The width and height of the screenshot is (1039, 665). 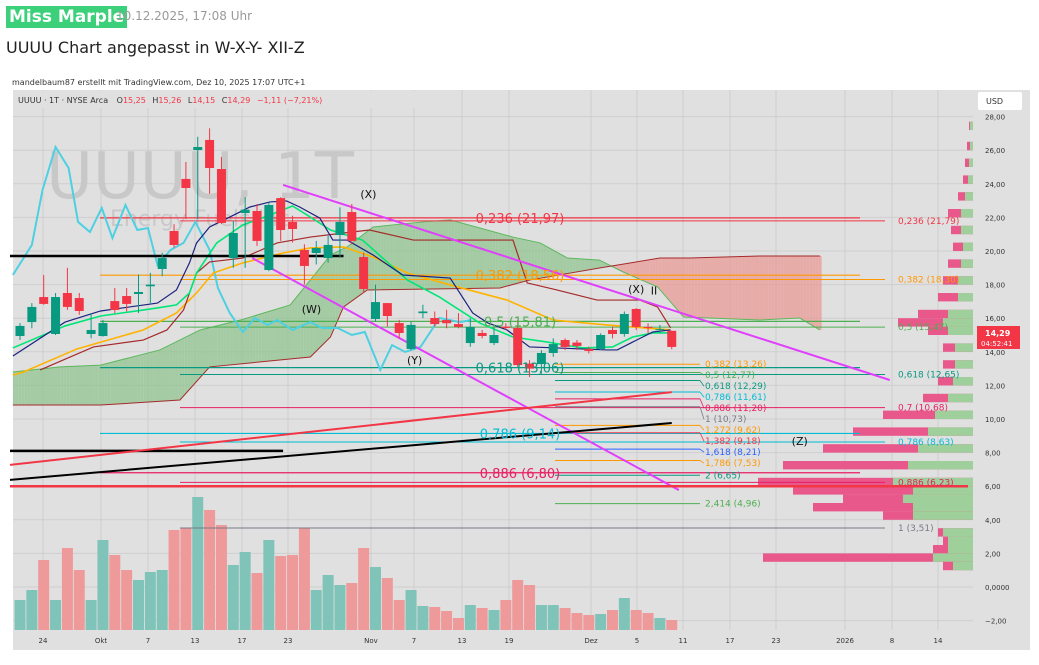 I want to click on symbol-label: UUUU · 1T · NYSE Arca, so click(x=63, y=100).